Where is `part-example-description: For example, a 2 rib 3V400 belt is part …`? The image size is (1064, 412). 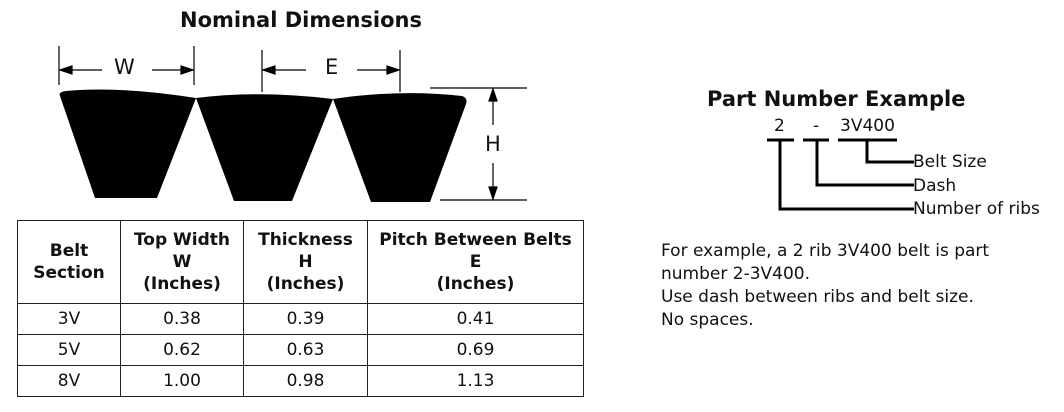 part-example-description: For example, a 2 rib 3V400 belt is part … is located at coordinates (825, 286).